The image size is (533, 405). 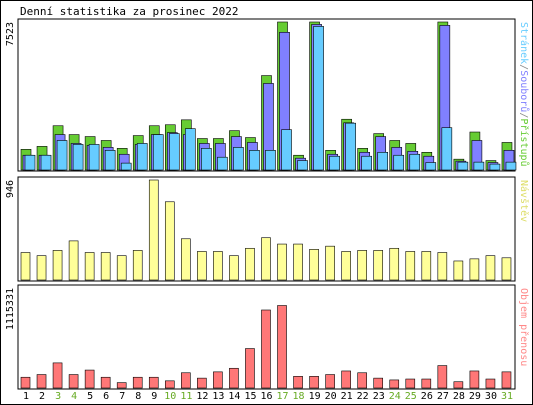 I want to click on x-tick-label: 27, so click(x=443, y=396).